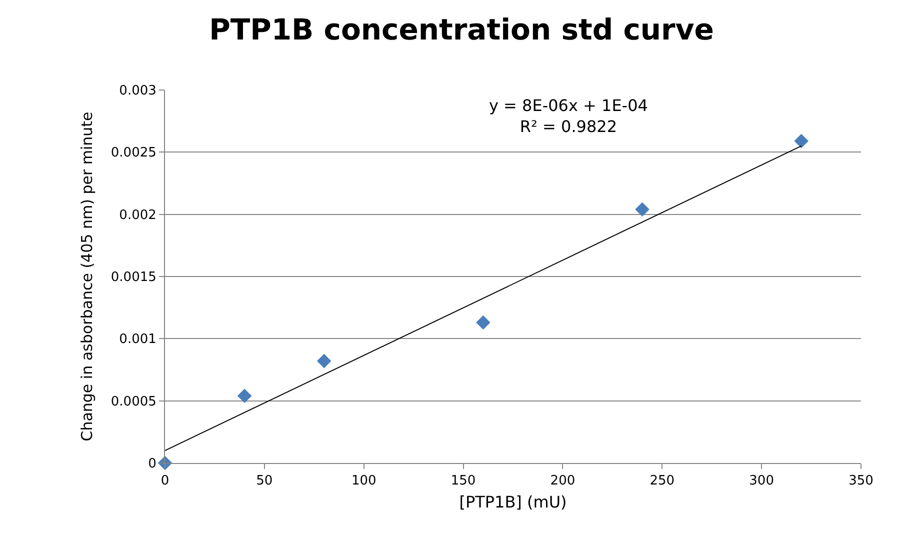  Describe the element at coordinates (152, 464) in the screenshot. I see `y-tick-label: 0` at that location.